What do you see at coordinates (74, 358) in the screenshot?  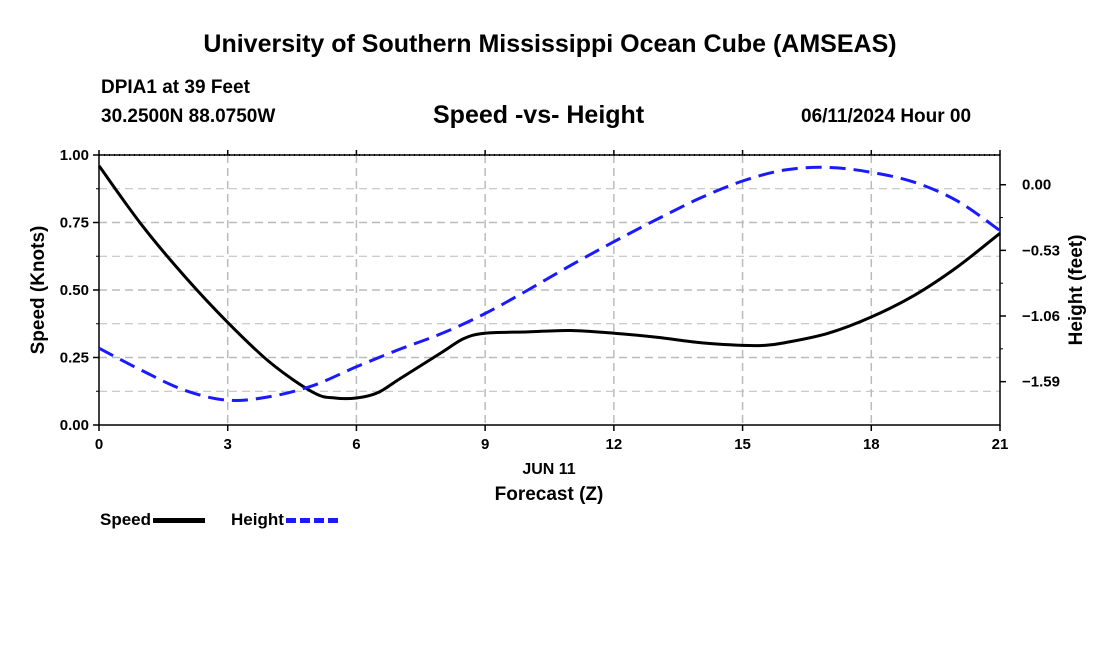 I see `y-tick-label: 0.25` at bounding box center [74, 358].